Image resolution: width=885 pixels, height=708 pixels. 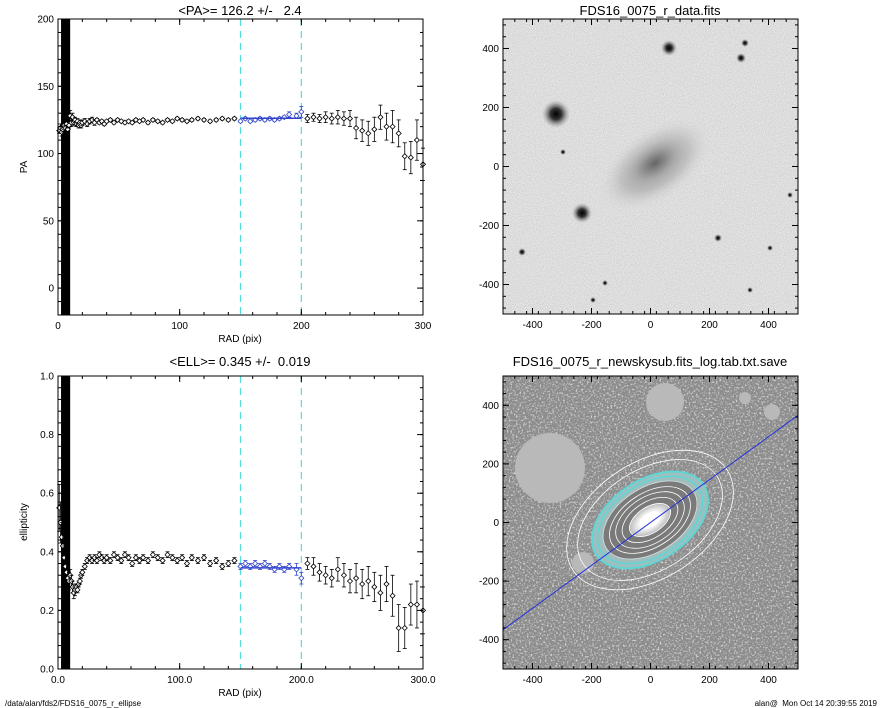 I want to click on galaxy-body, so click(x=655, y=163).